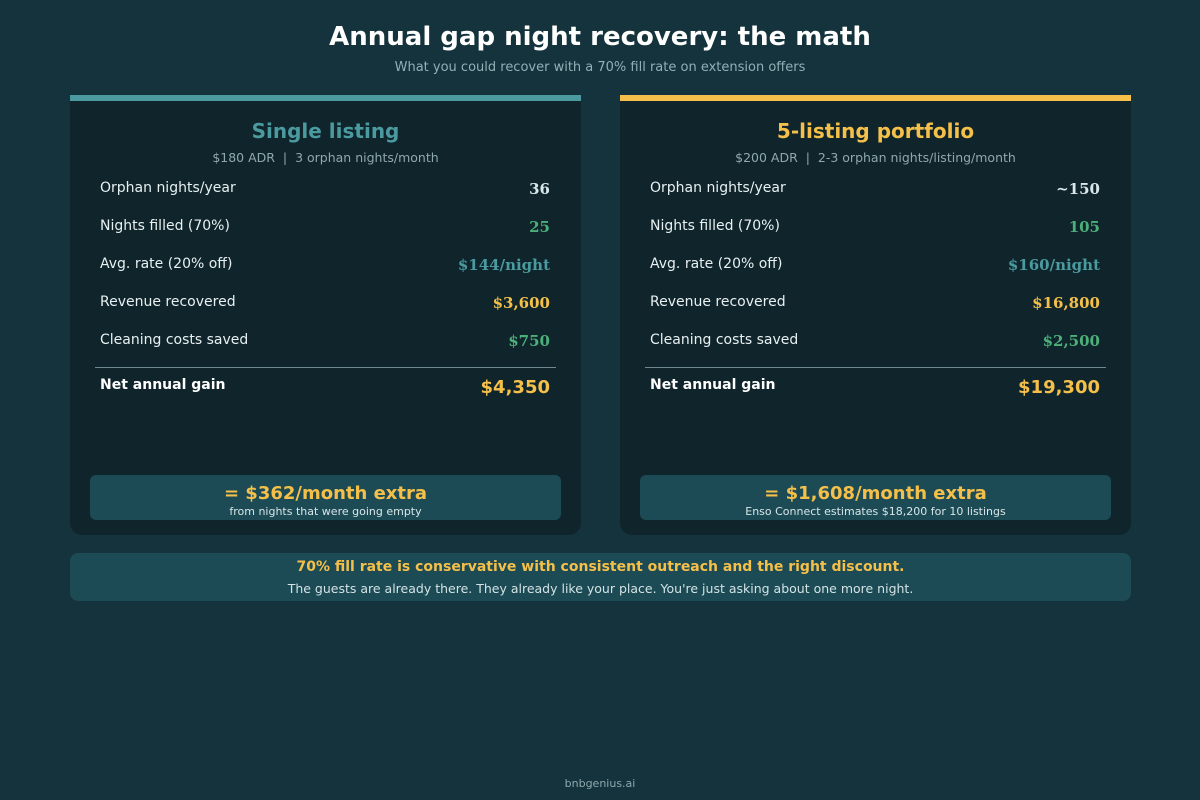 Image resolution: width=1200 pixels, height=800 pixels. I want to click on summary-headline: = $1,608/month extra, so click(875, 493).